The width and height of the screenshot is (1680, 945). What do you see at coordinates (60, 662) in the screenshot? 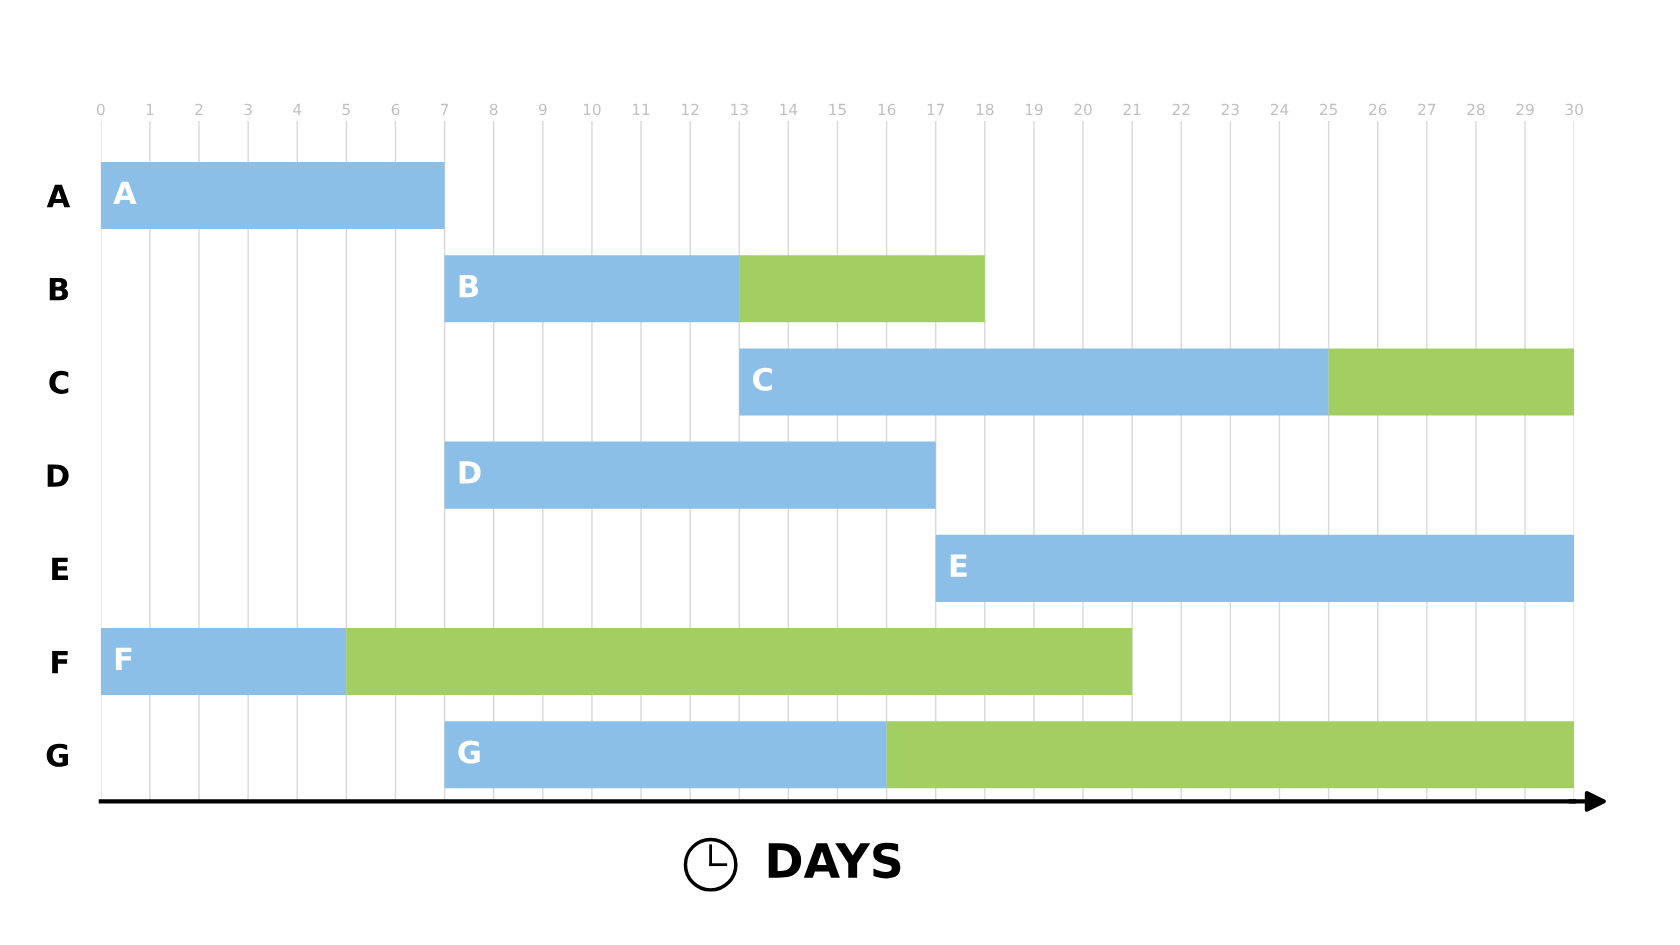
I see `y-tick-label: F` at bounding box center [60, 662].